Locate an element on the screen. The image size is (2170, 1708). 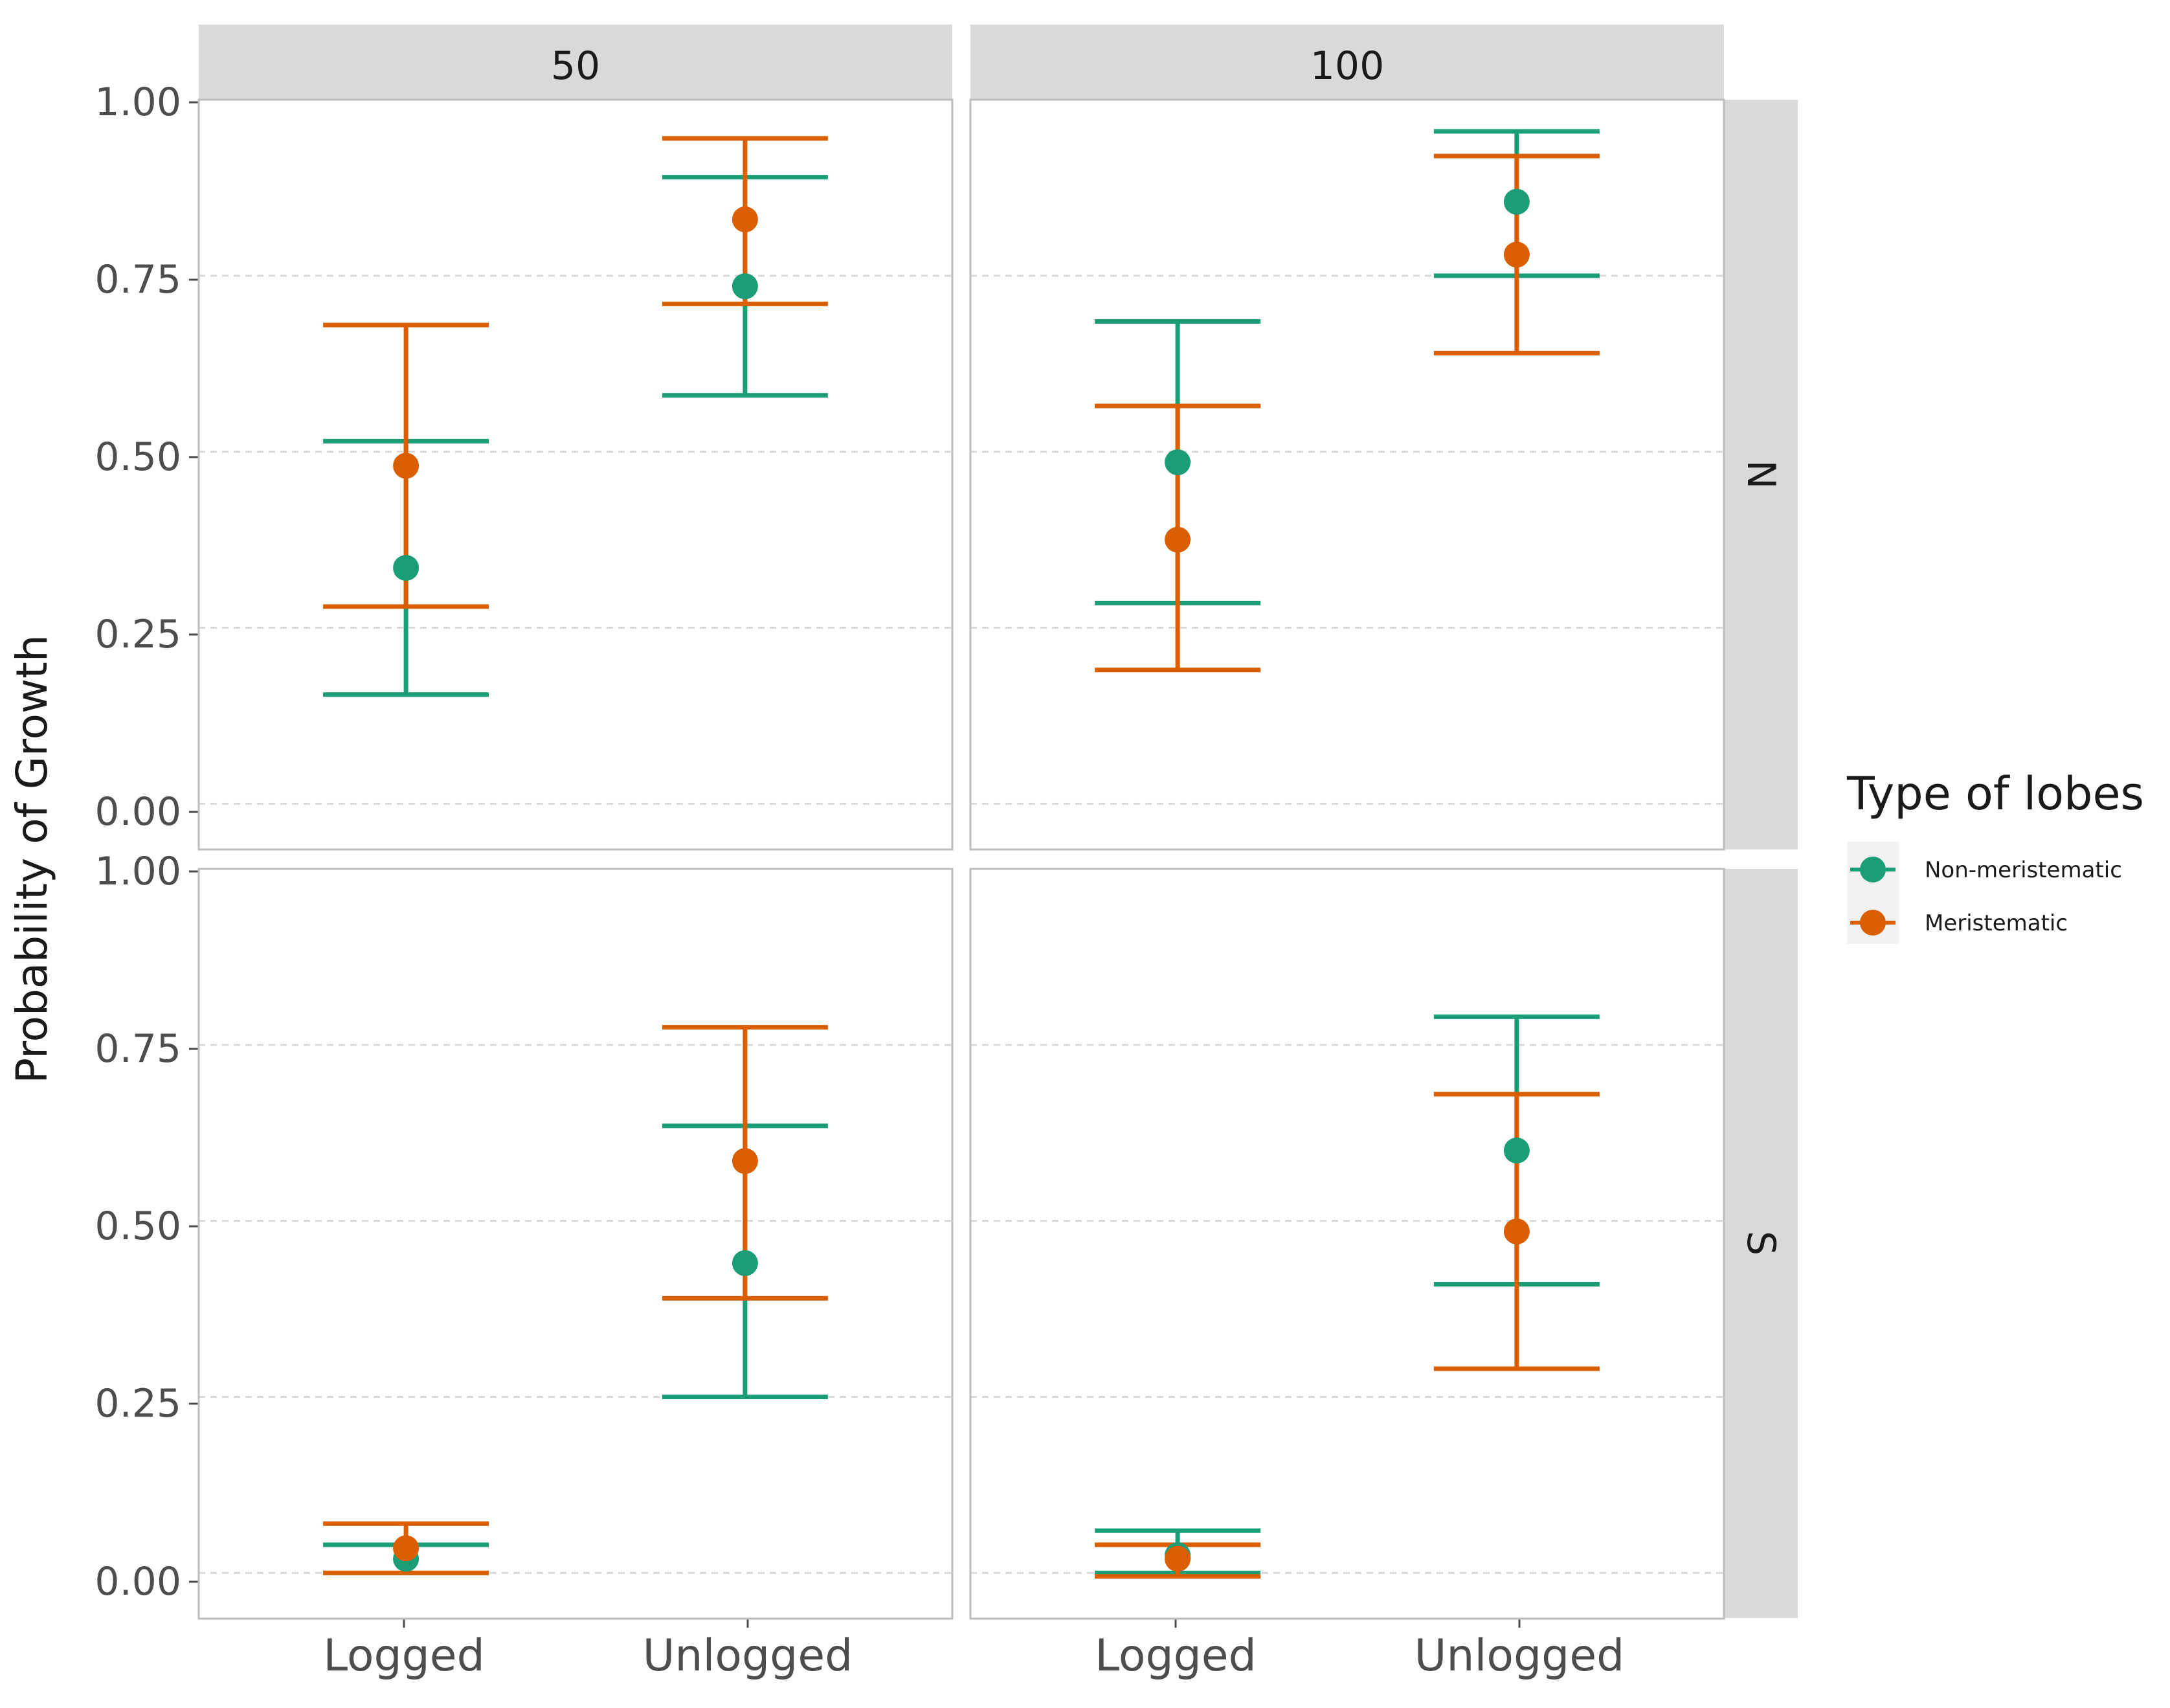
y-axis-bottom: 0.00 0.25 0.50 0.75 1.00 is located at coordinates (147, 1226).